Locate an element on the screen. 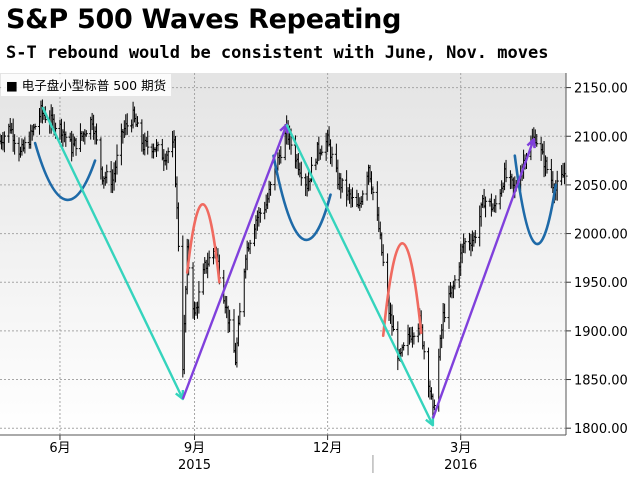 This screenshot has height=490, width=630. y-tick-label: 2050.00 is located at coordinates (601, 186).